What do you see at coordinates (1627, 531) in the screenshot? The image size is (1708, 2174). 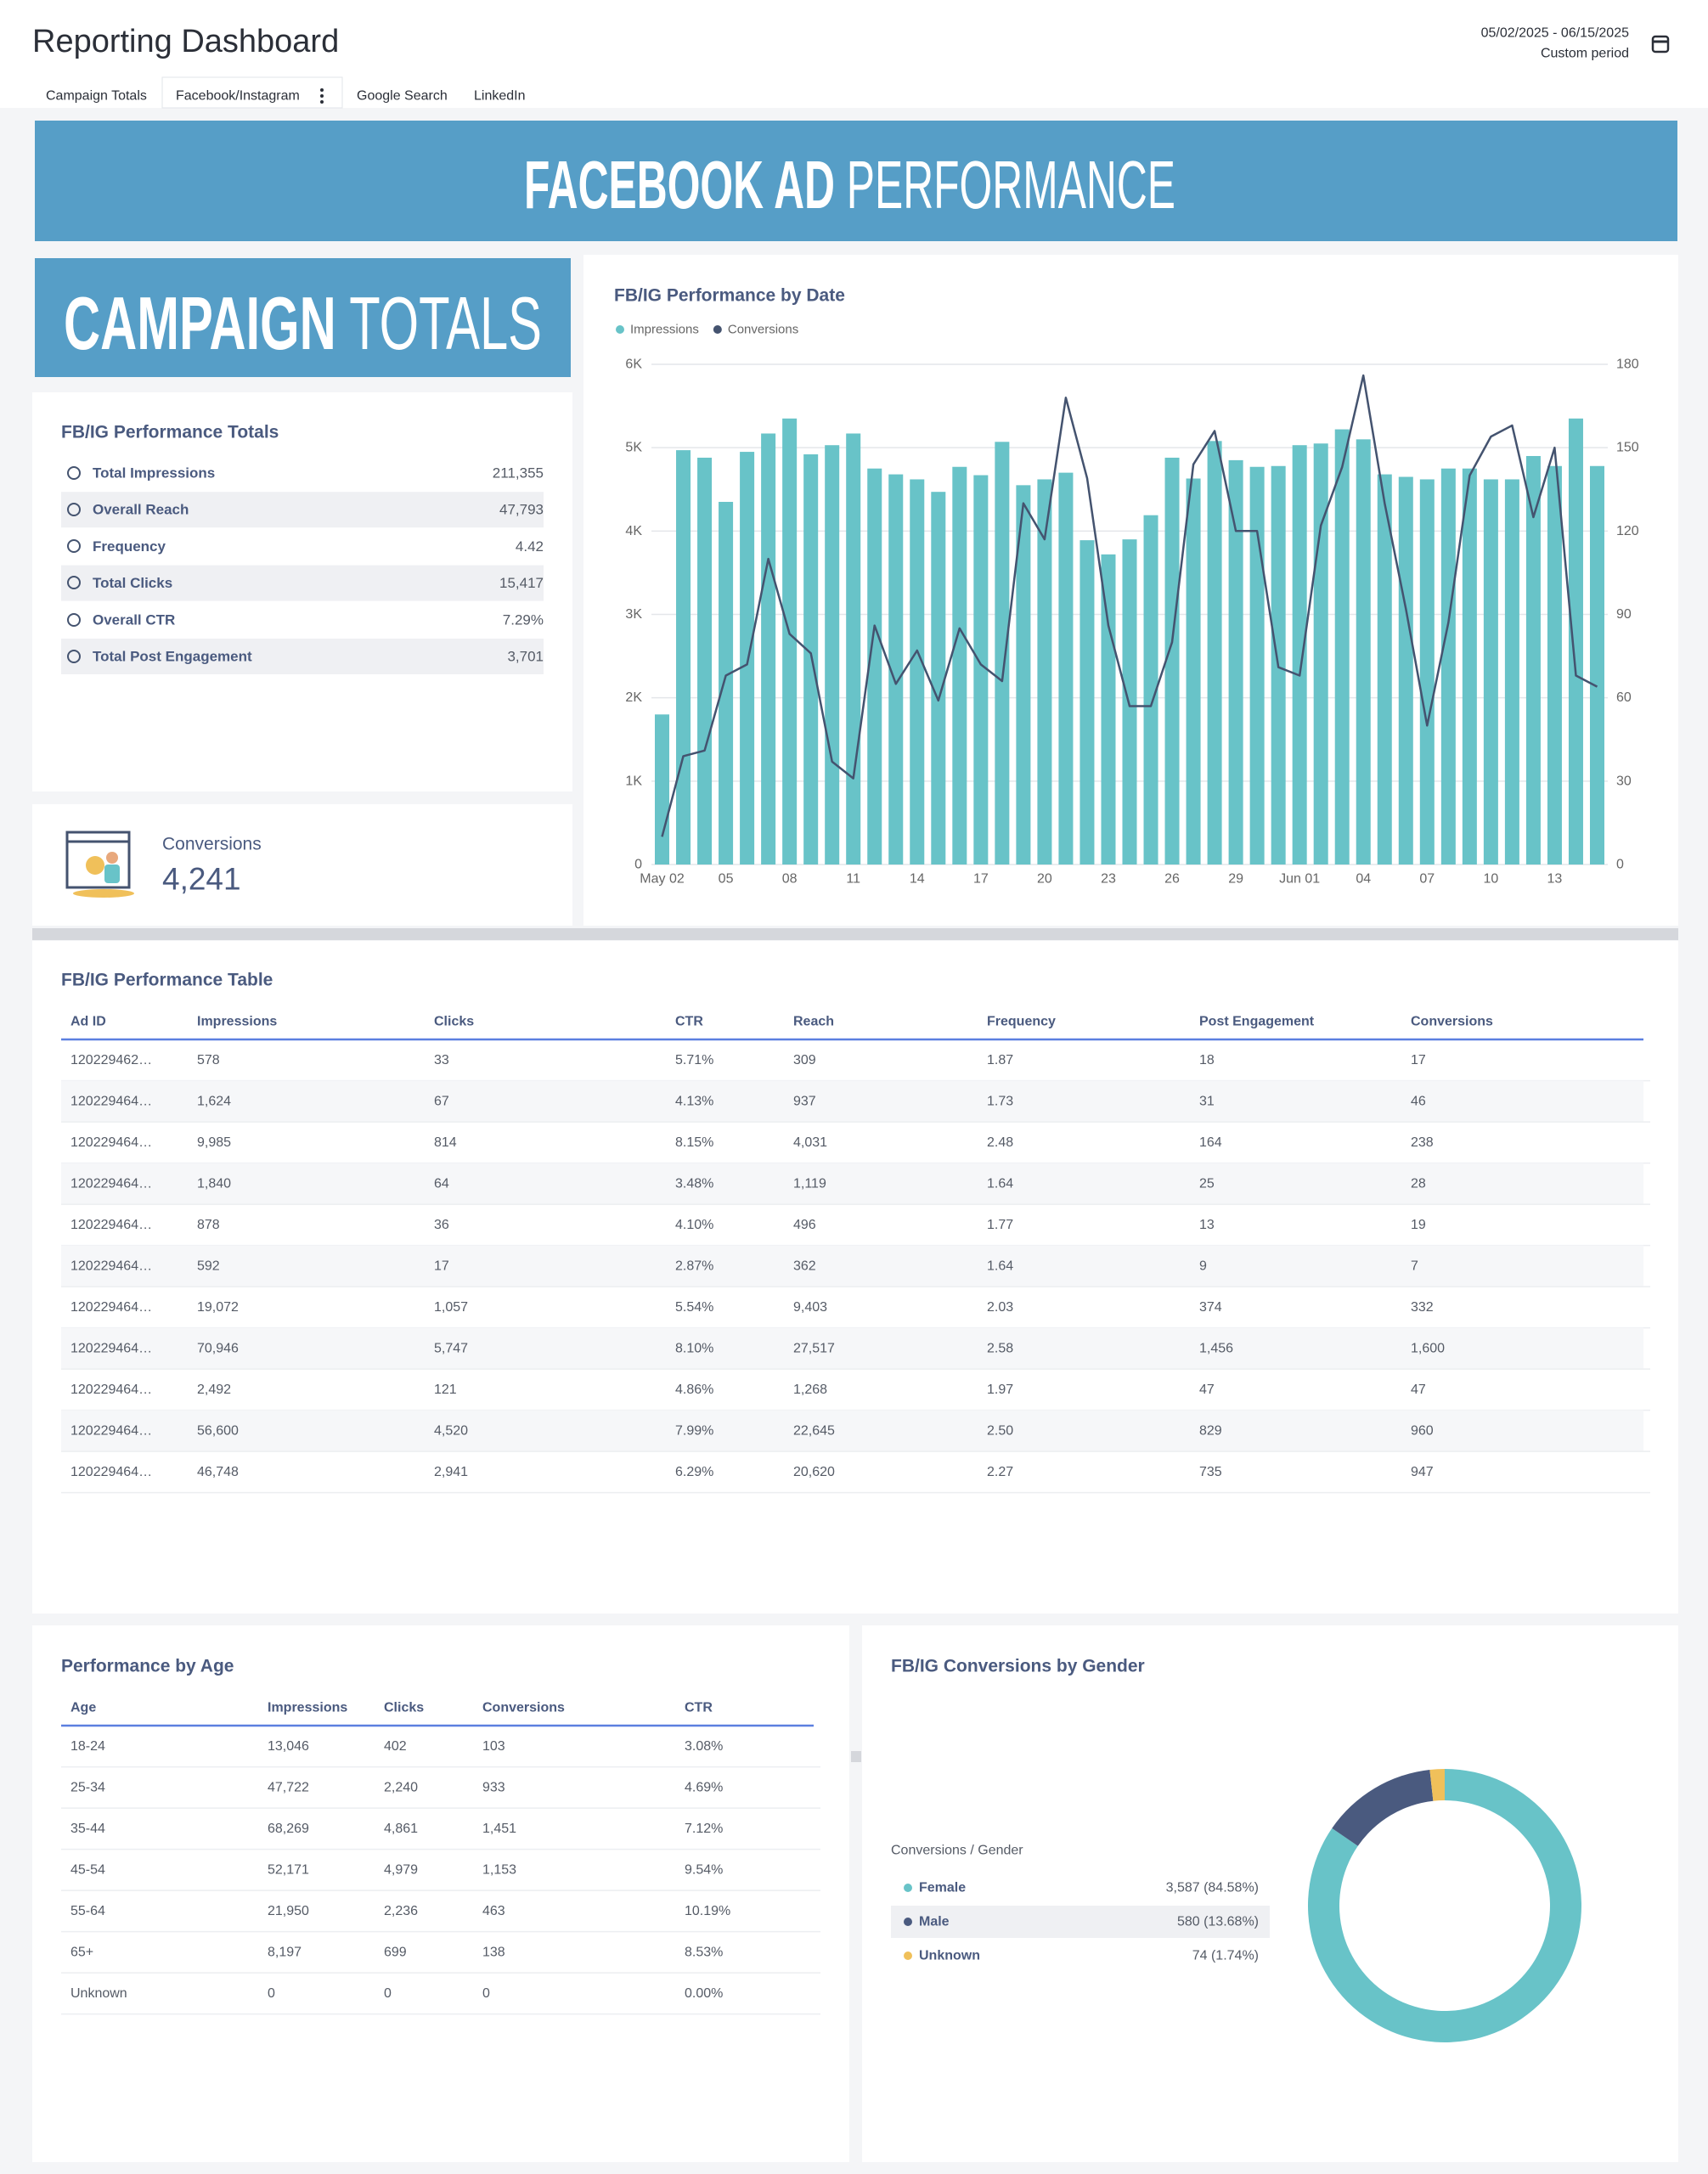 I see `y2-tick-label: 120` at bounding box center [1627, 531].